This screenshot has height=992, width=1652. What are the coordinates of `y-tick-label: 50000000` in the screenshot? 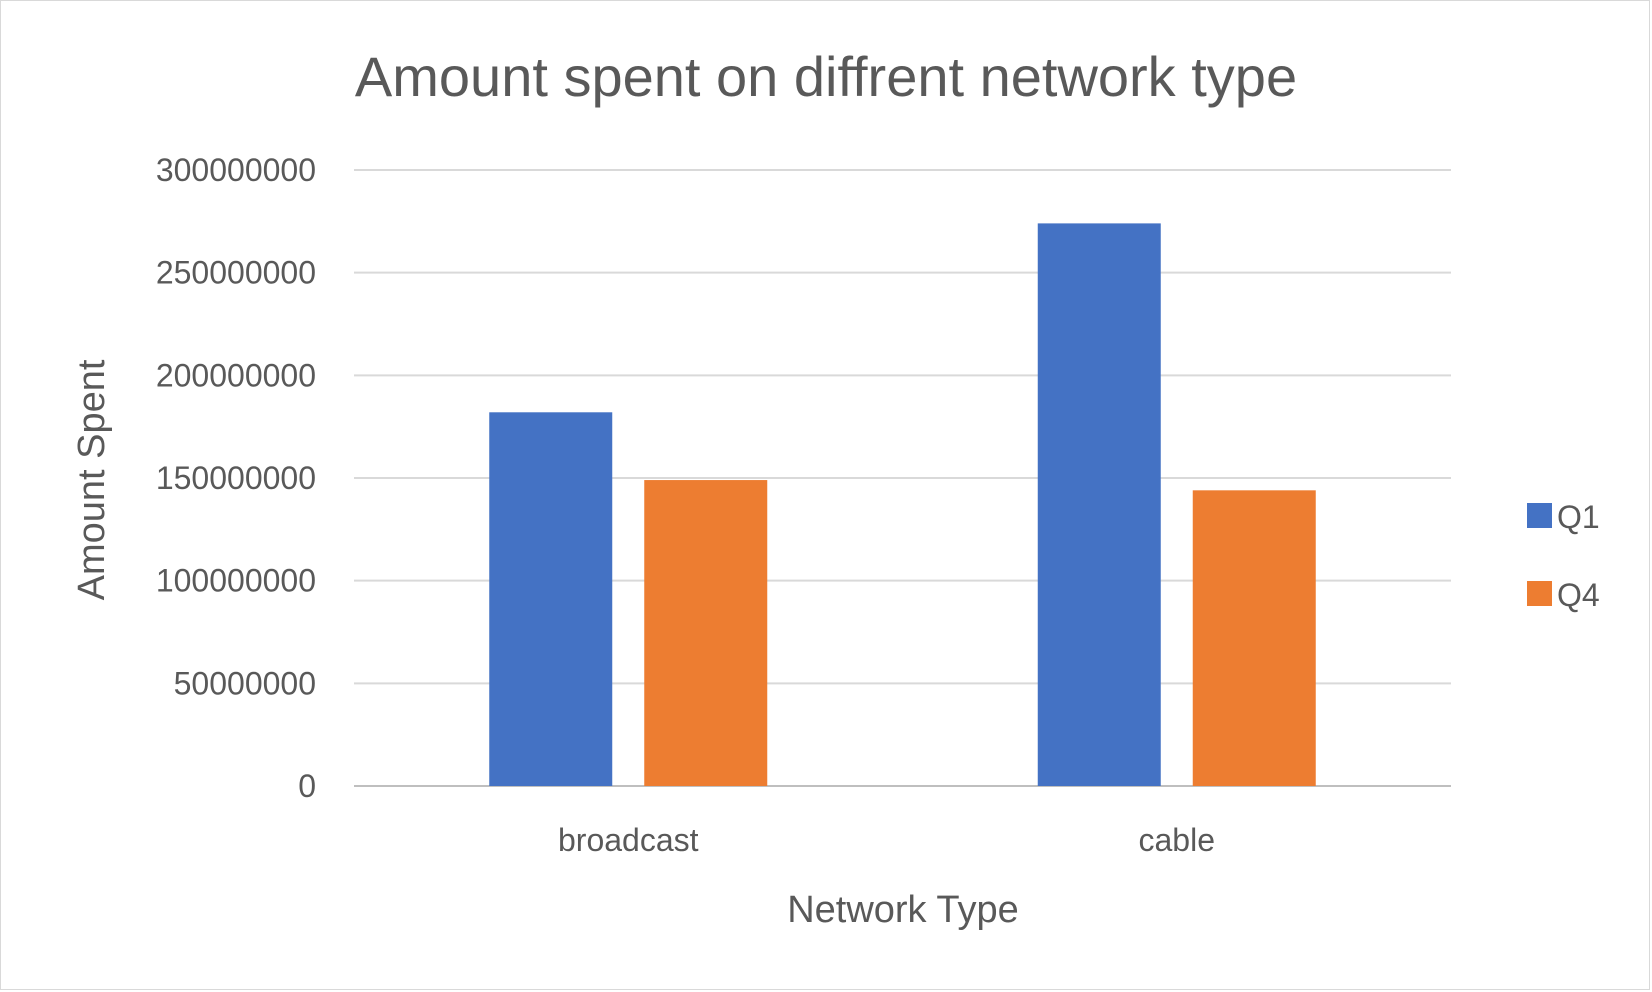 It's located at (245, 683).